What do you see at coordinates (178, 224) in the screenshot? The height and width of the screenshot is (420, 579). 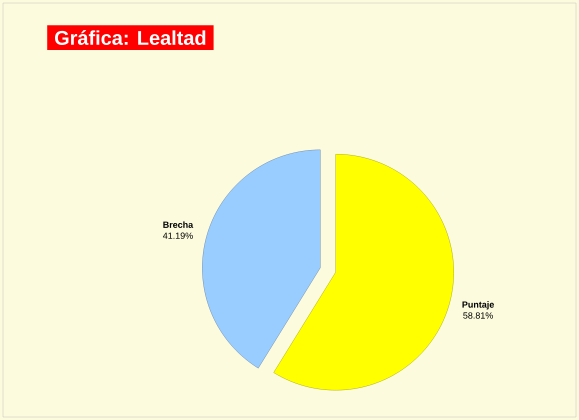 I see `slice-label: Brecha` at bounding box center [178, 224].